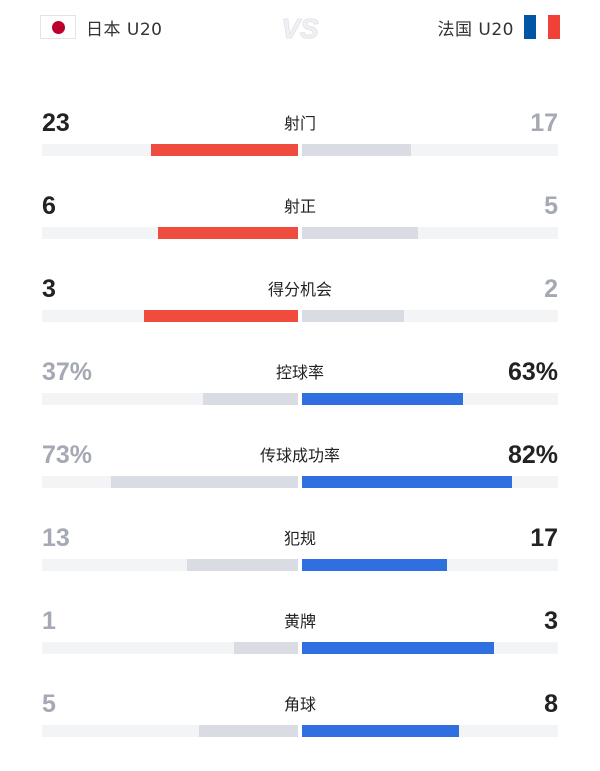 This screenshot has width=600, height=771. What do you see at coordinates (542, 27) in the screenshot?
I see `flag-france-icon` at bounding box center [542, 27].